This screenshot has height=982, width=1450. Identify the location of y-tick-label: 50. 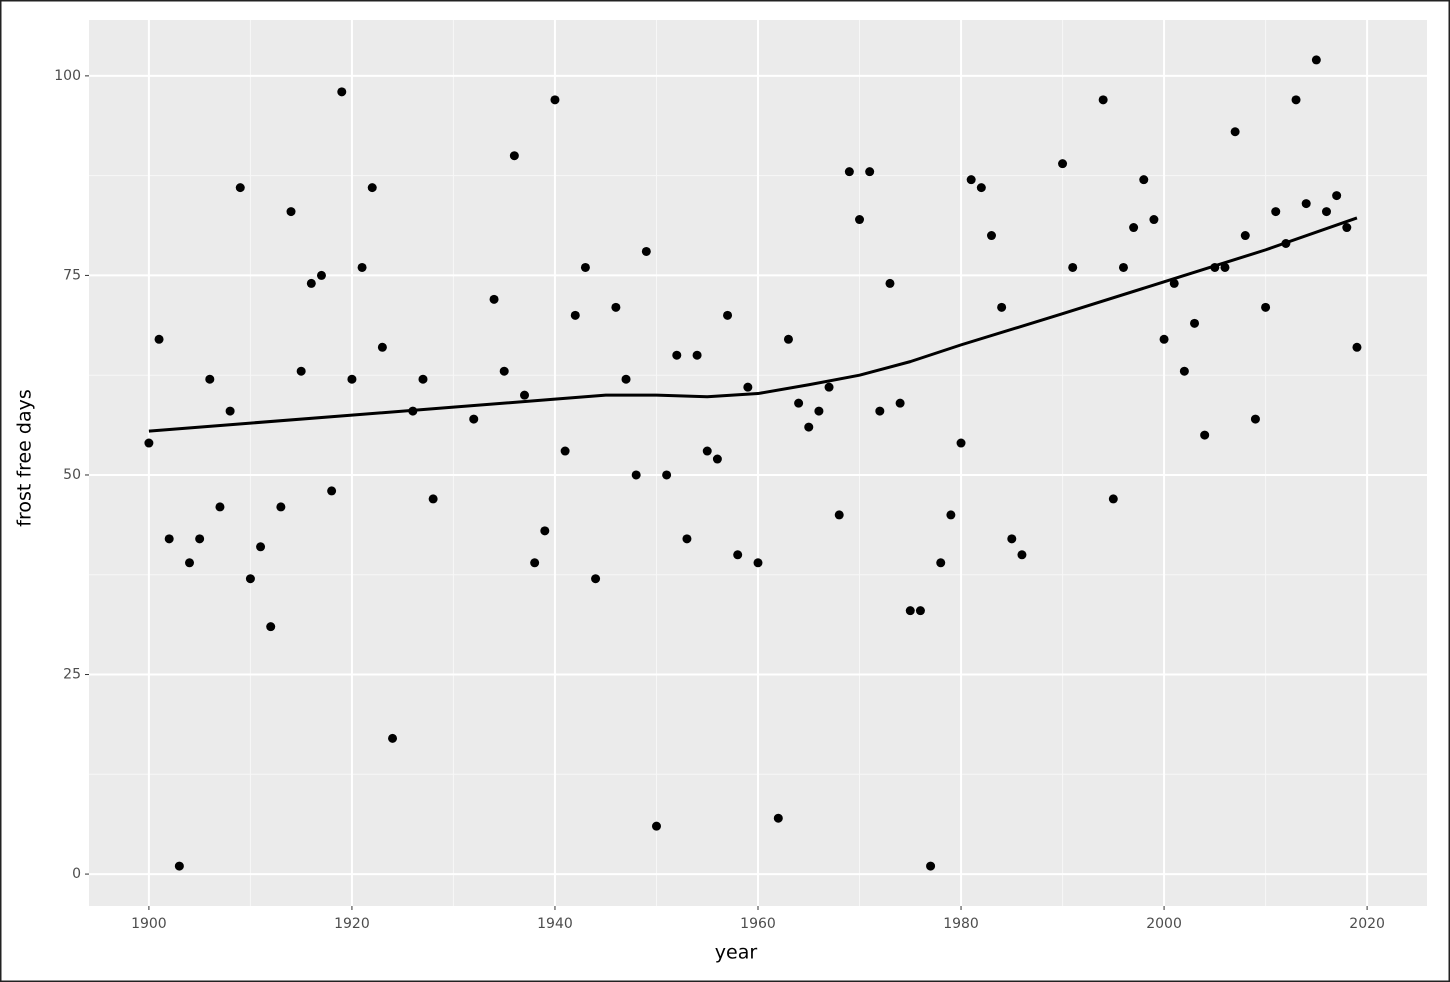
(72, 475).